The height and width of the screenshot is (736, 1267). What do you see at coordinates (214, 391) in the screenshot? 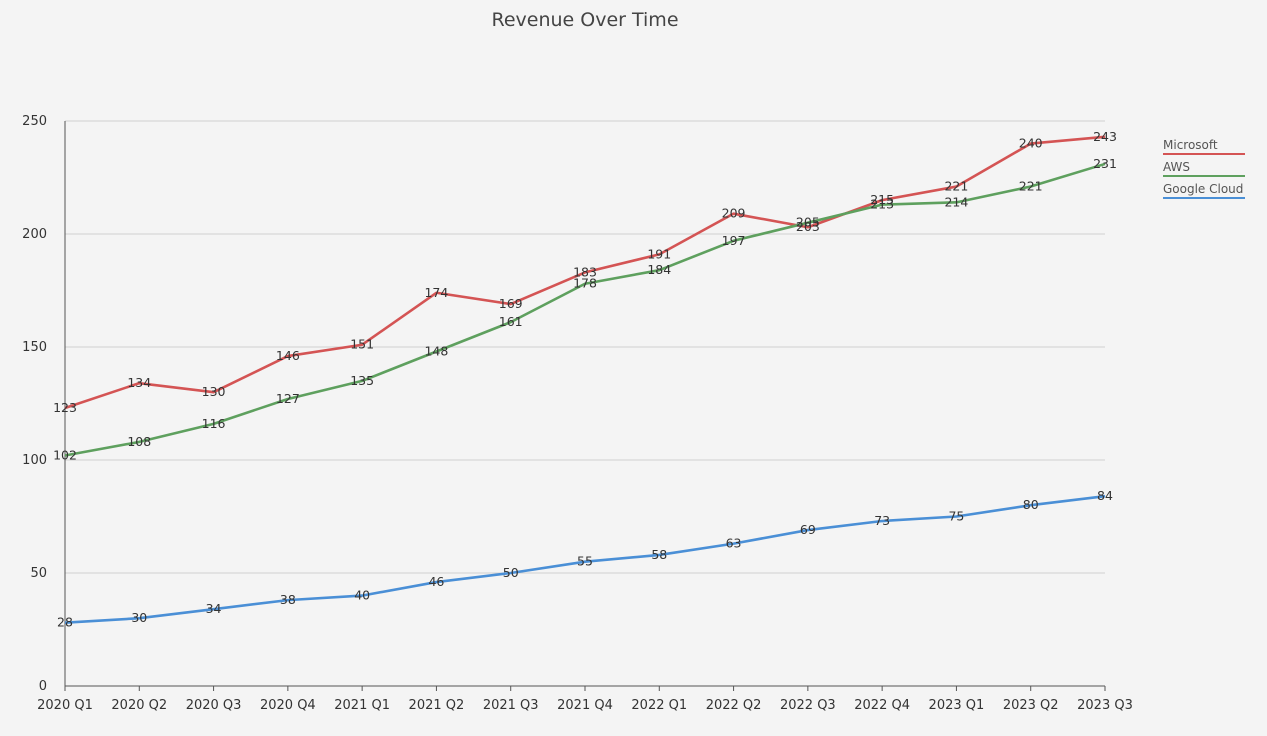
I see `data-label: 130` at bounding box center [214, 391].